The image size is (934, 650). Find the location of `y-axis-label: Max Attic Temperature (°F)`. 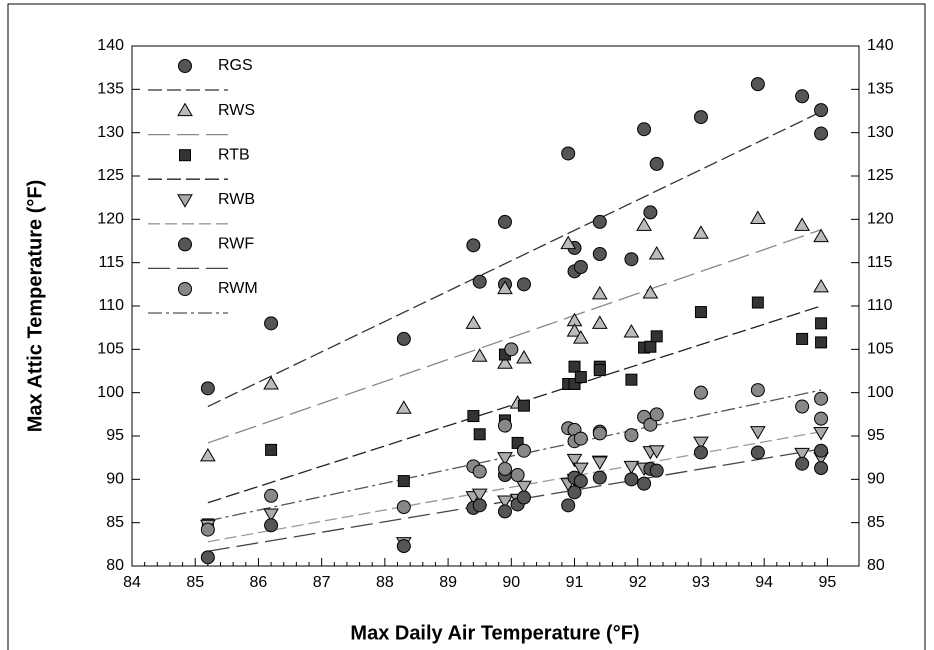

y-axis-label: Max Attic Temperature (°F) is located at coordinates (35, 306).